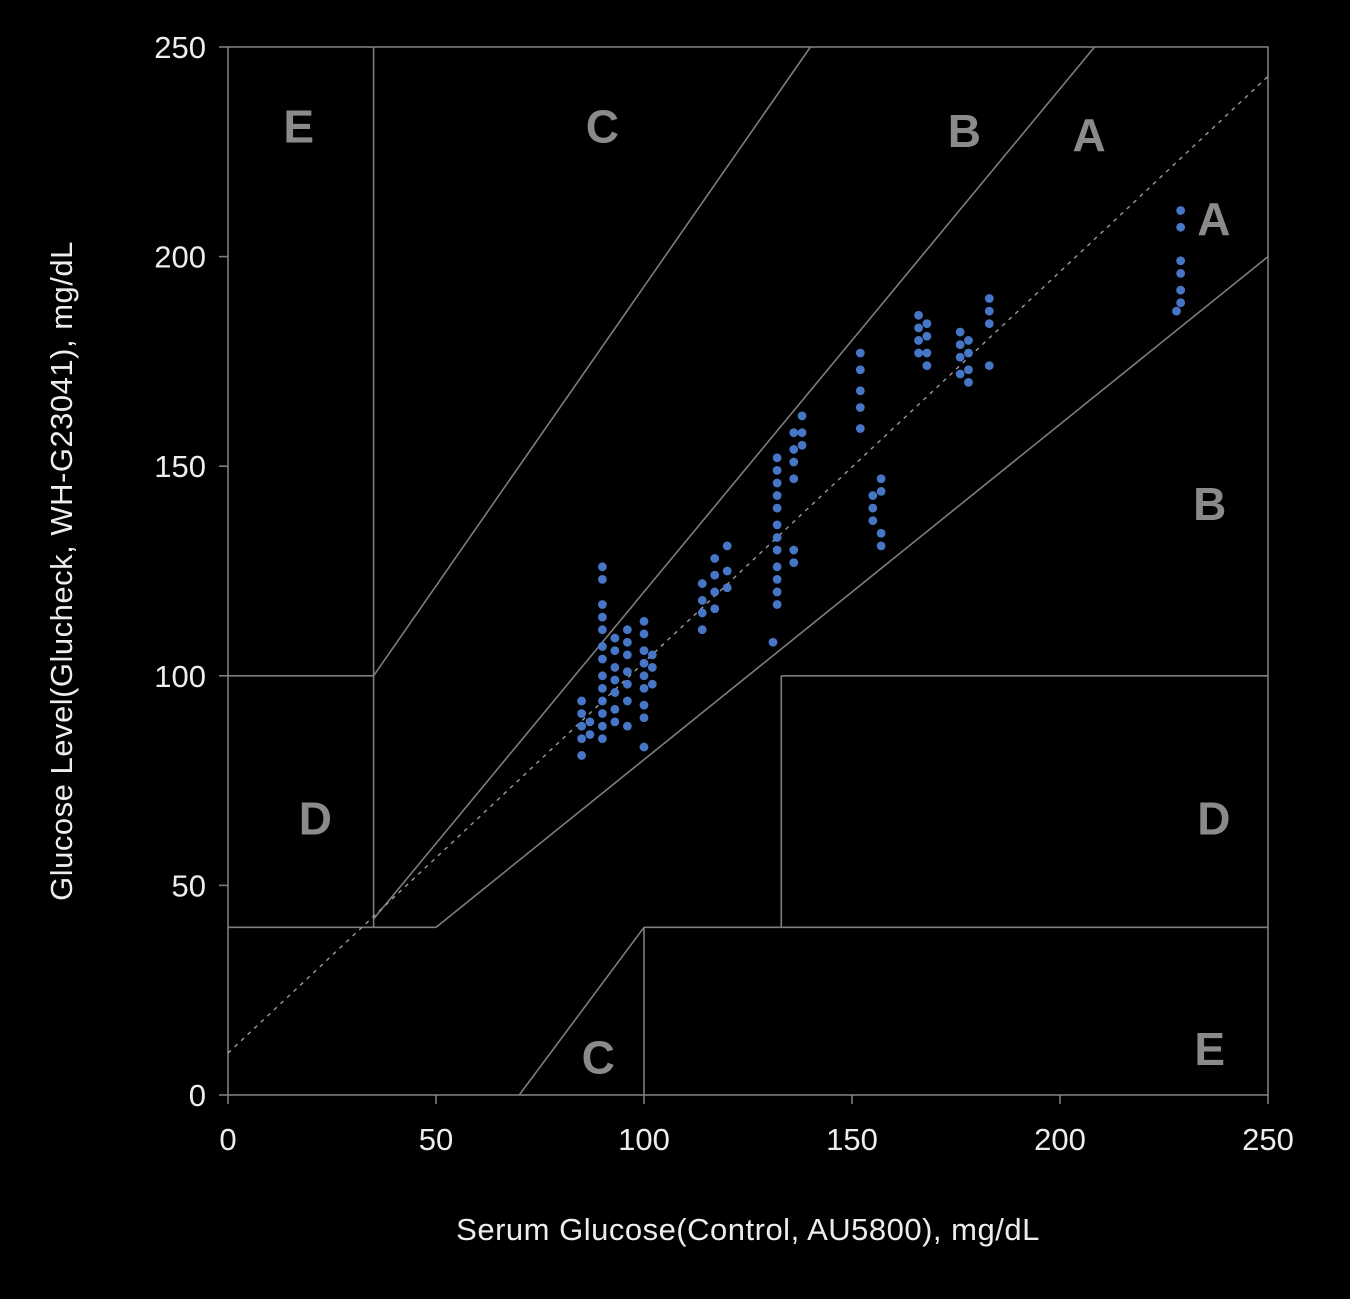 This screenshot has width=1350, height=1299. I want to click on x-tick-label: 50, so click(436, 1139).